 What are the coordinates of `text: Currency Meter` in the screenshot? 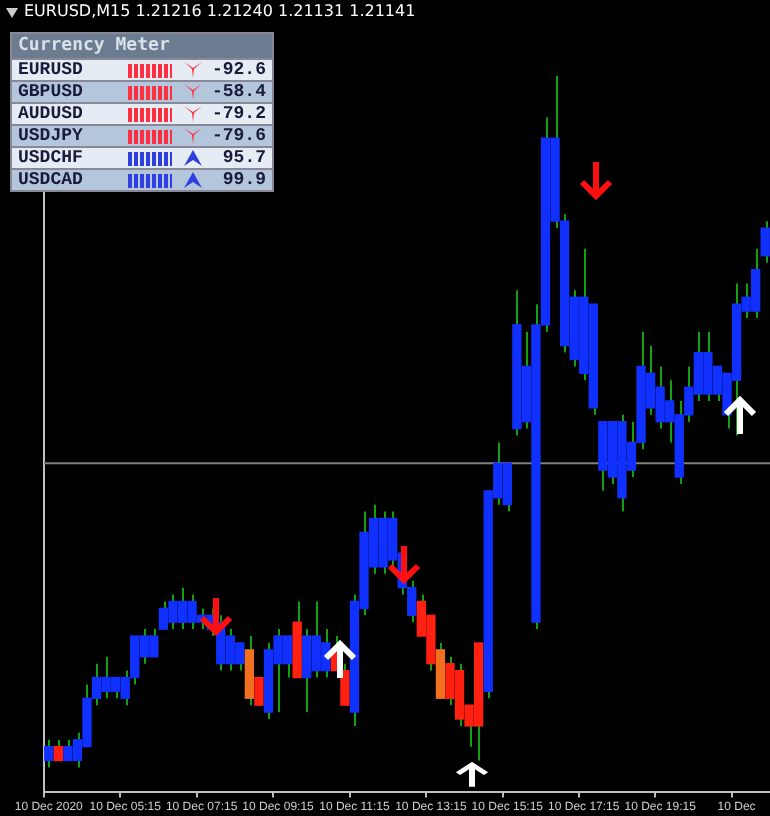 It's located at (142, 46).